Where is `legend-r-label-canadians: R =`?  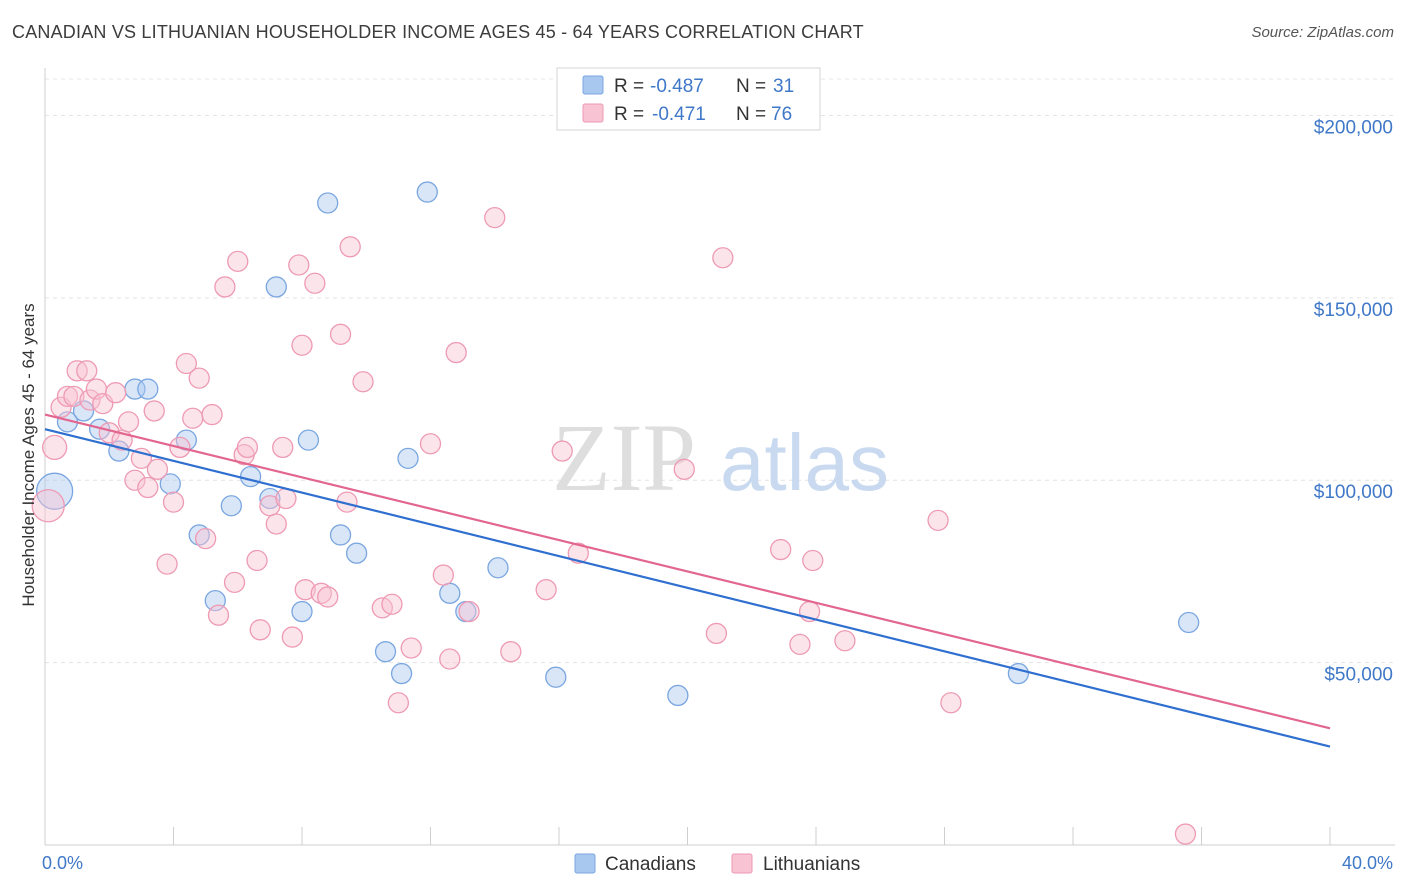
legend-r-label-canadians: R = is located at coordinates (629, 86).